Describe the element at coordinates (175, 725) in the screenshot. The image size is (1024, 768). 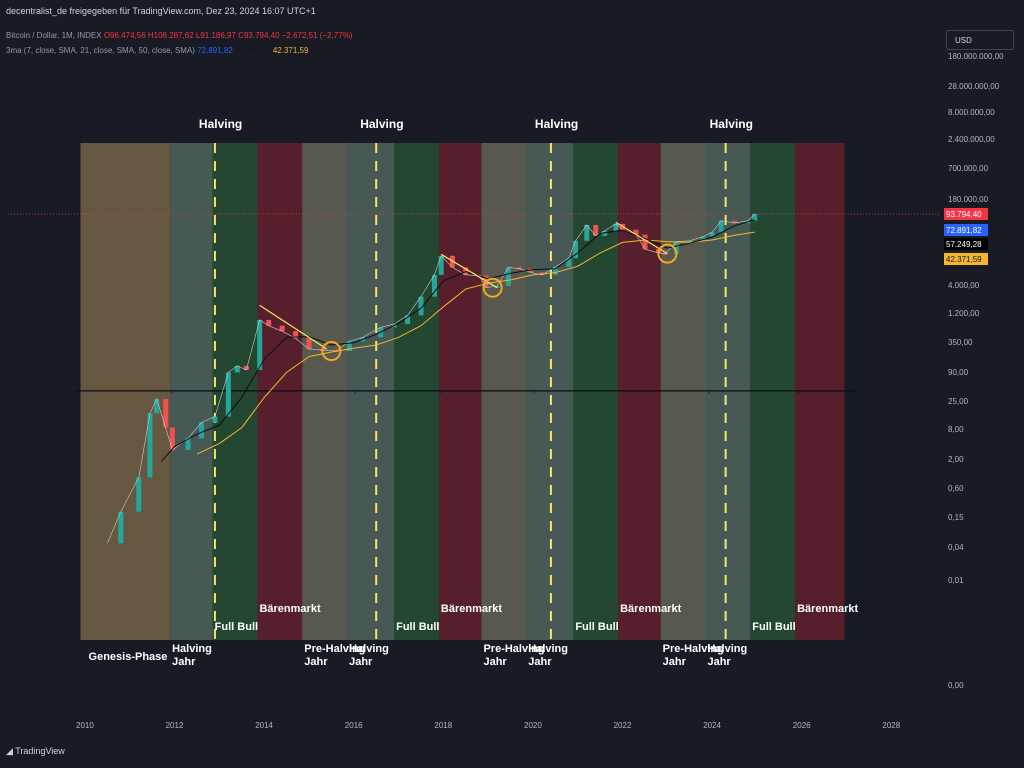
I see `x-tick-label: 2012` at that location.